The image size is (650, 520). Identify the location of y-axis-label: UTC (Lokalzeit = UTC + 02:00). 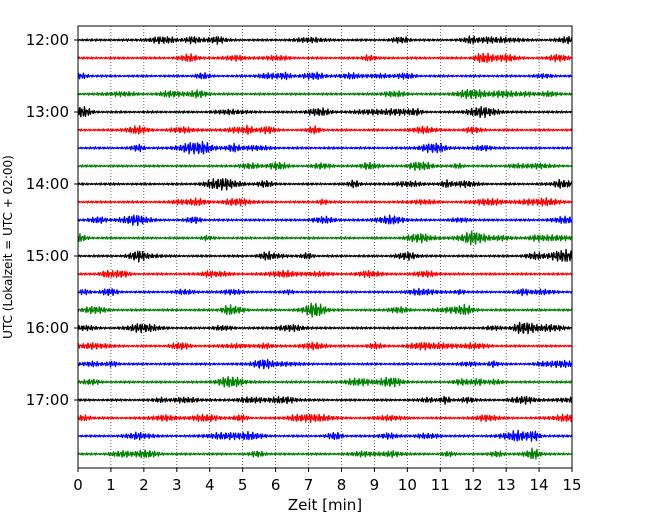
(8, 247).